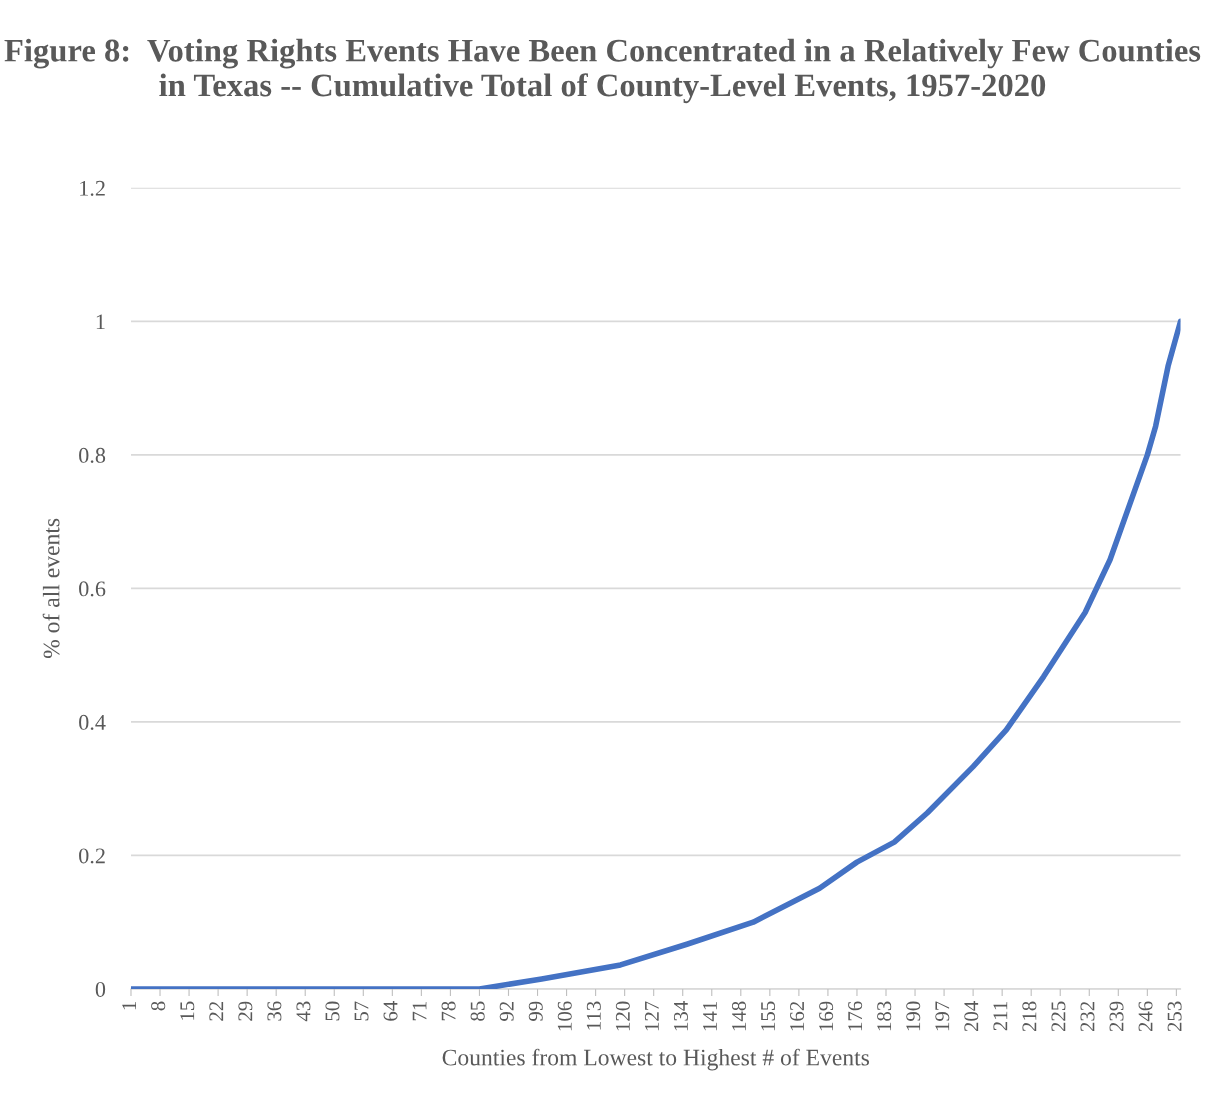 This screenshot has height=1105, width=1205. I want to click on y-tick-label: 0.4, so click(92, 722).